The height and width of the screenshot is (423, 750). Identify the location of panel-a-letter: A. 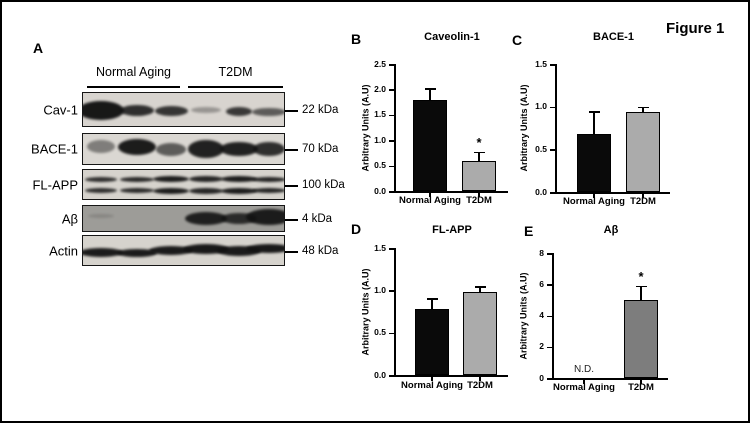
(38, 48).